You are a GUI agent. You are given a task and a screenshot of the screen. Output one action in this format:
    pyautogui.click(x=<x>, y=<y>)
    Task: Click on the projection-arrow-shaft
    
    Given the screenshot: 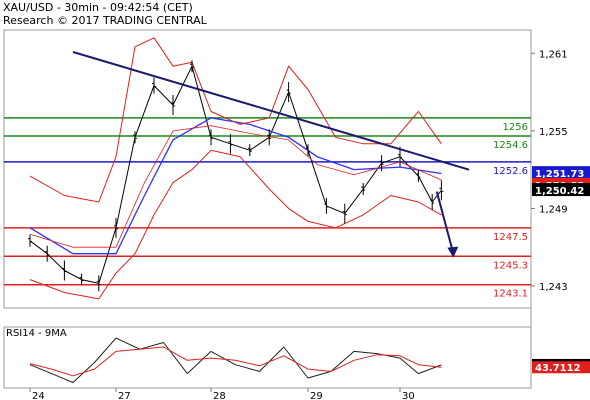 What is the action you would take?
    pyautogui.click(x=445, y=222)
    